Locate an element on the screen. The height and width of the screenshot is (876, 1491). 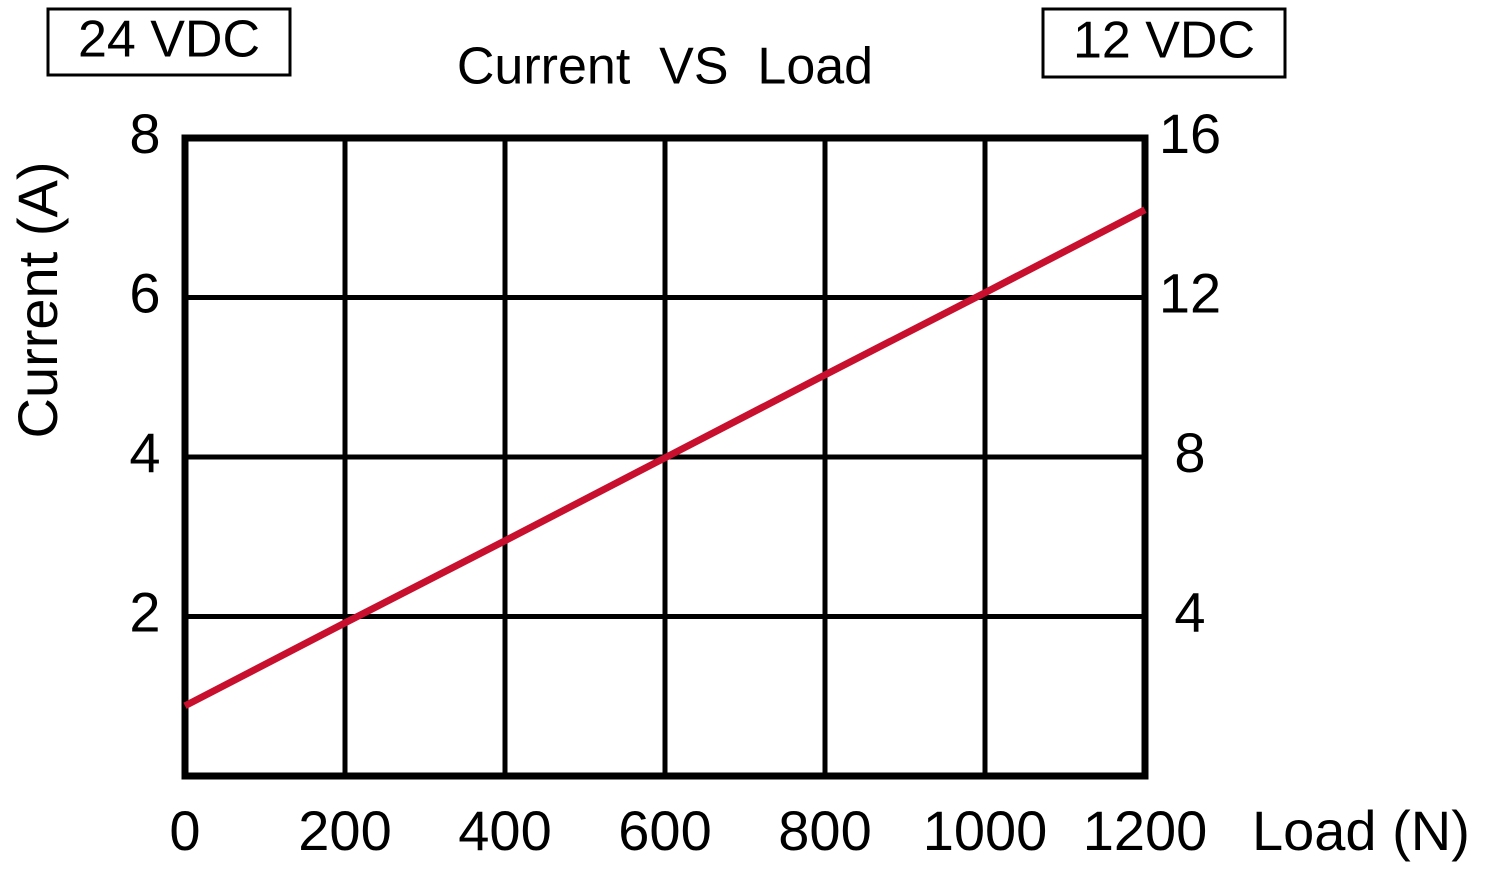
chart-title: Current VS Load is located at coordinates (665, 67).